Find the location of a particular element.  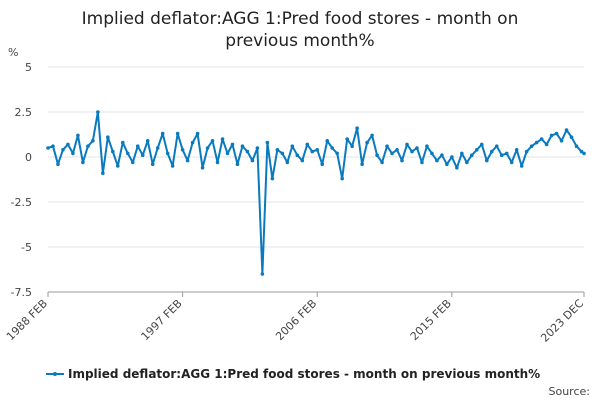

legend-point-marker is located at coordinates (55, 374).